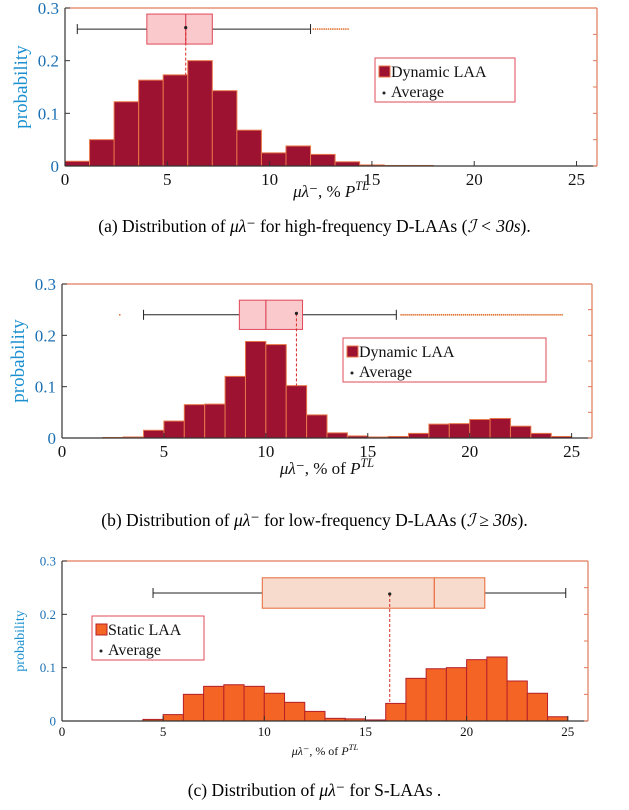  Describe the element at coordinates (367, 451) in the screenshot. I see `x-tick-label-b-3: 15` at that location.